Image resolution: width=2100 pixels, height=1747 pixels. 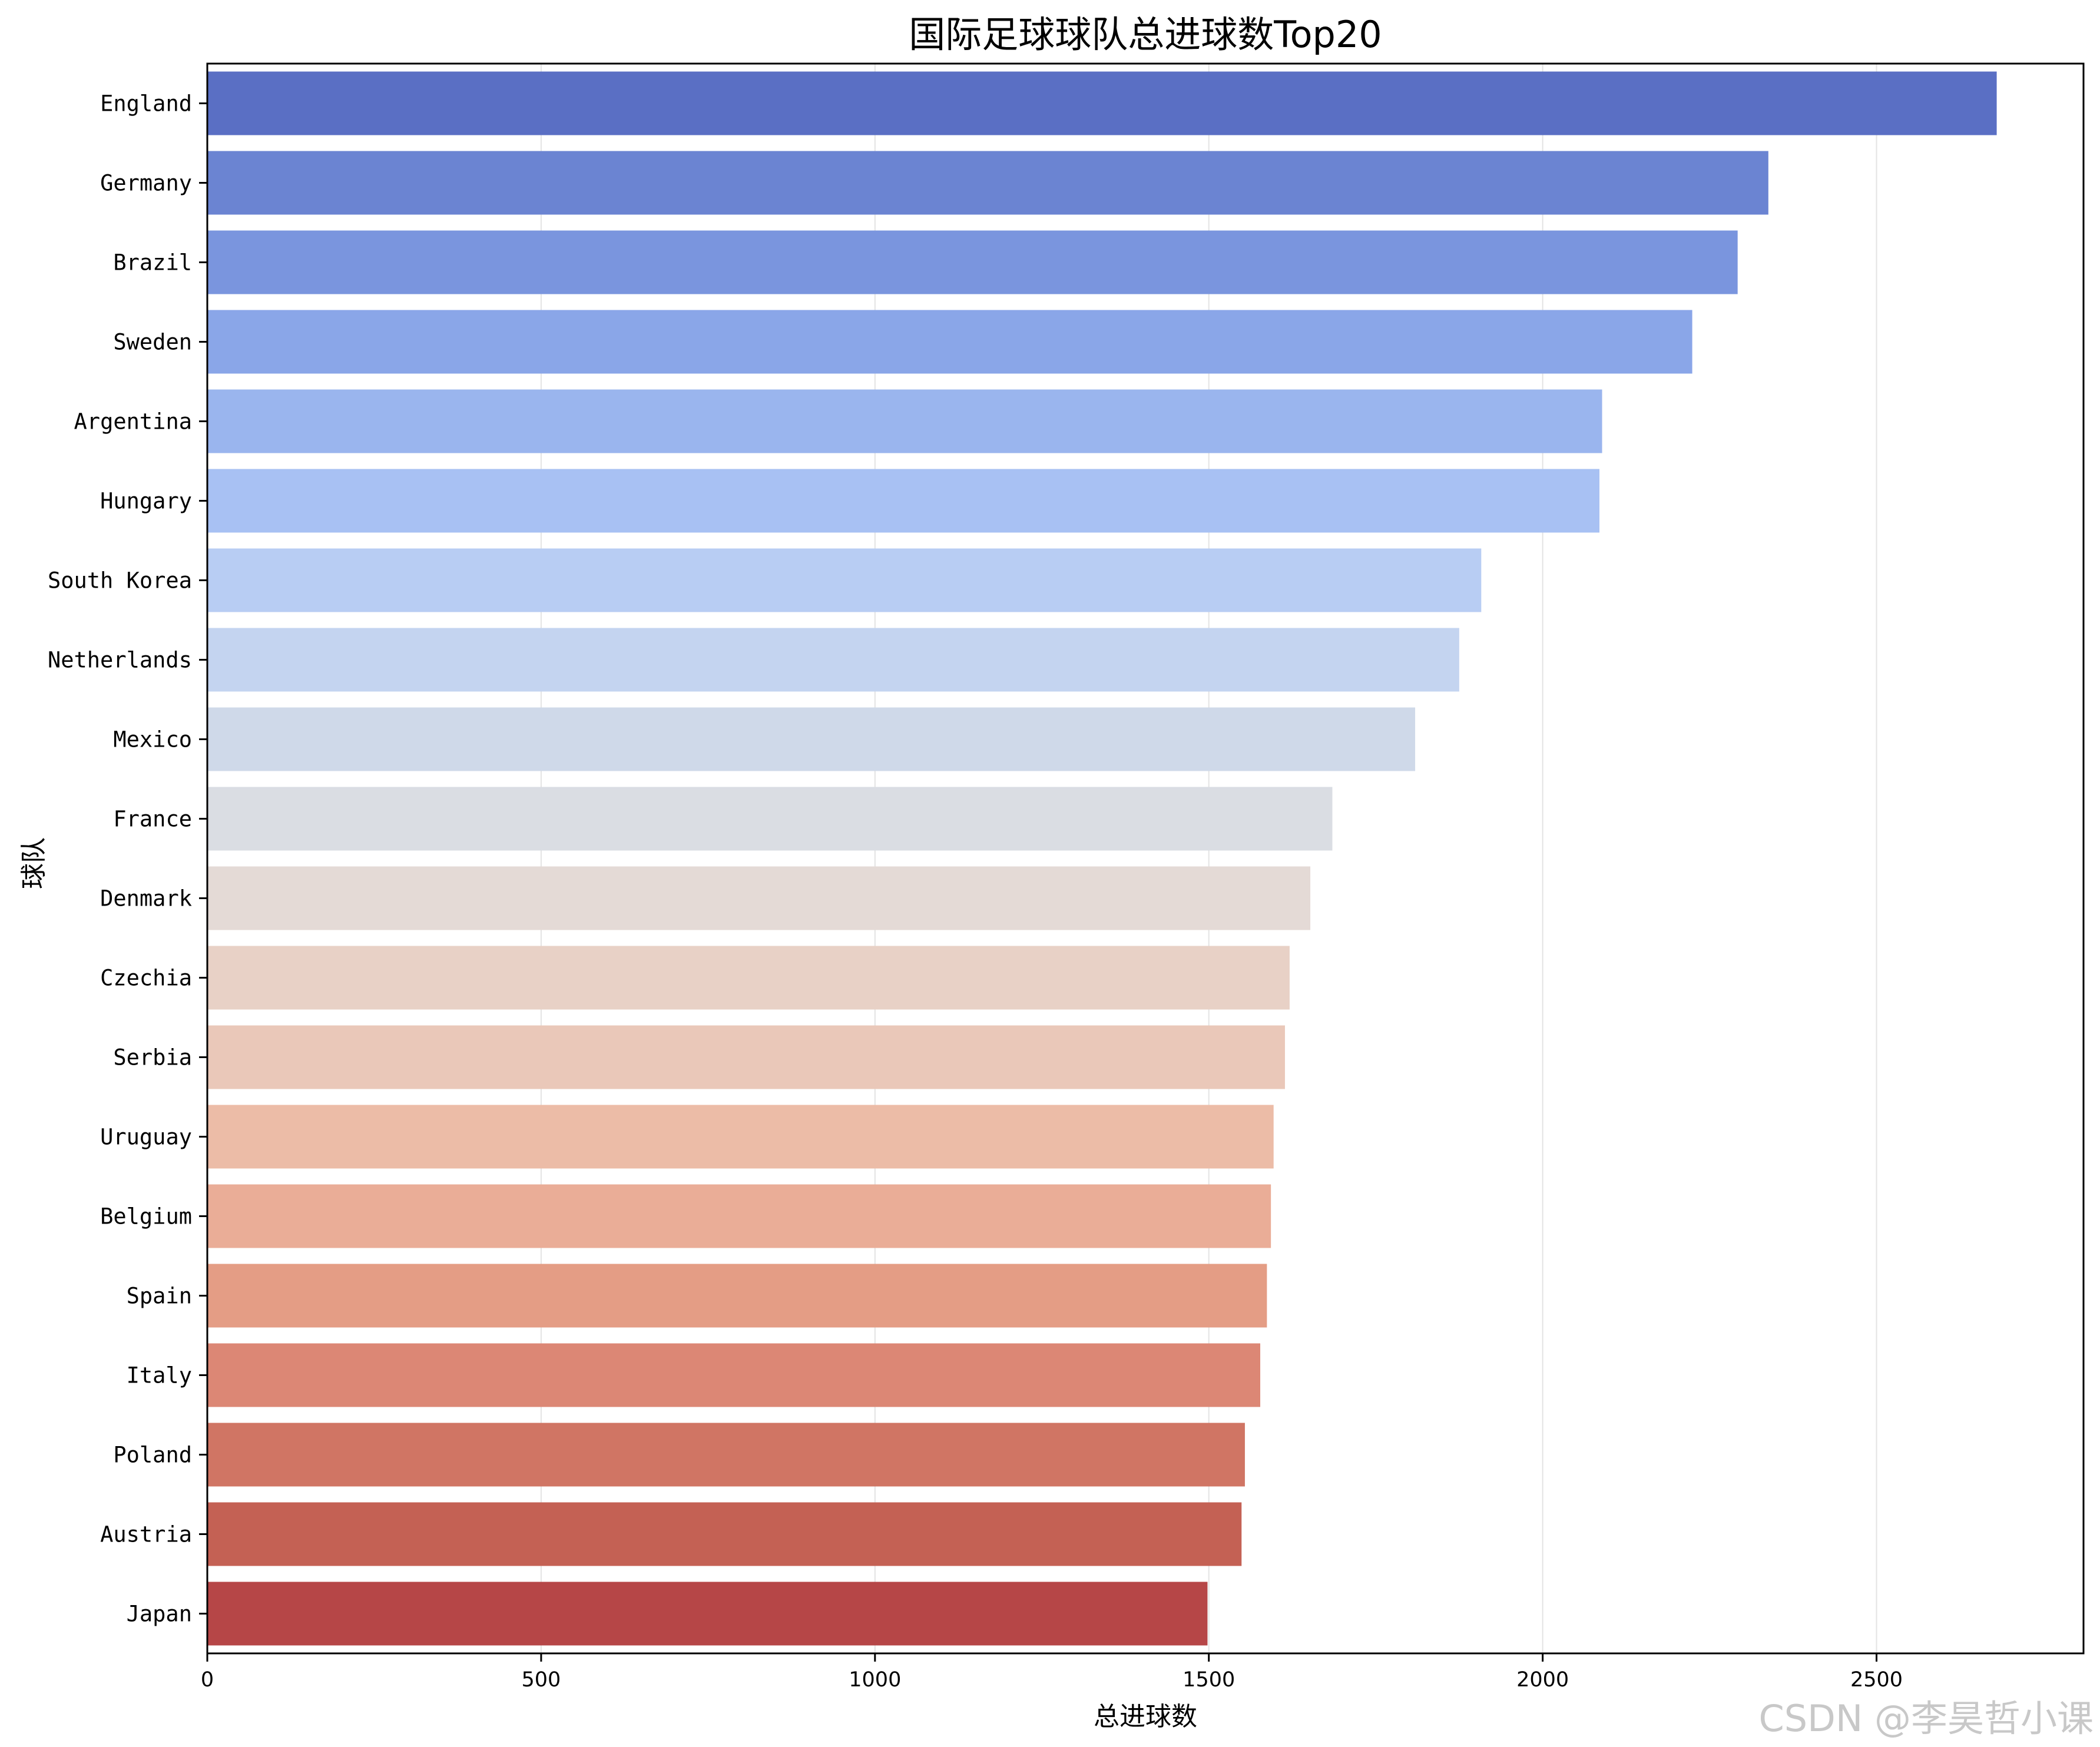 What do you see at coordinates (759, 898) in the screenshot?
I see `bar-denmark` at bounding box center [759, 898].